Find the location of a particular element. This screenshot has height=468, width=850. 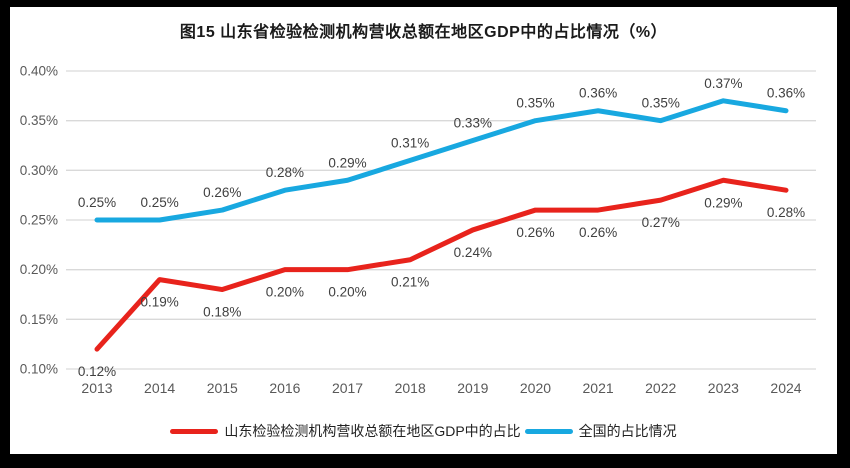

legend-item-national: 全国的占比情况 is located at coordinates (600, 431).